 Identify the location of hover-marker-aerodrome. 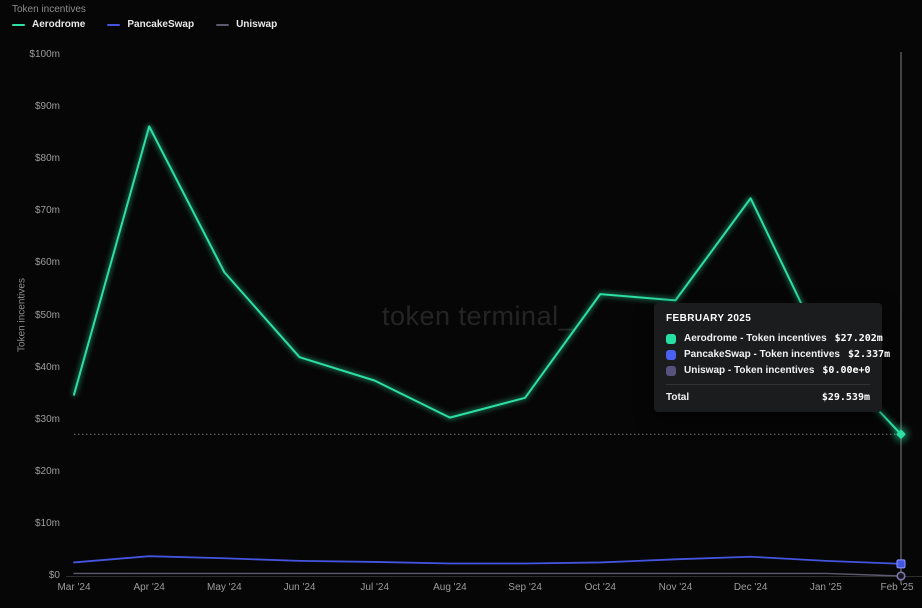
(901, 434).